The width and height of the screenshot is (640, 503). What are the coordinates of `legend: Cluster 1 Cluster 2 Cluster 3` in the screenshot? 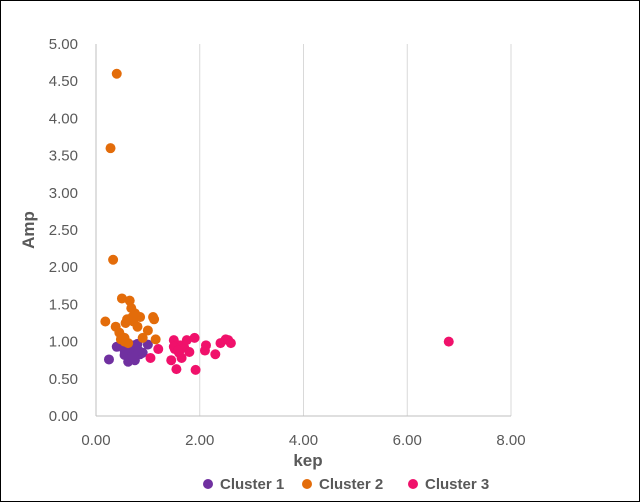 It's located at (346, 484).